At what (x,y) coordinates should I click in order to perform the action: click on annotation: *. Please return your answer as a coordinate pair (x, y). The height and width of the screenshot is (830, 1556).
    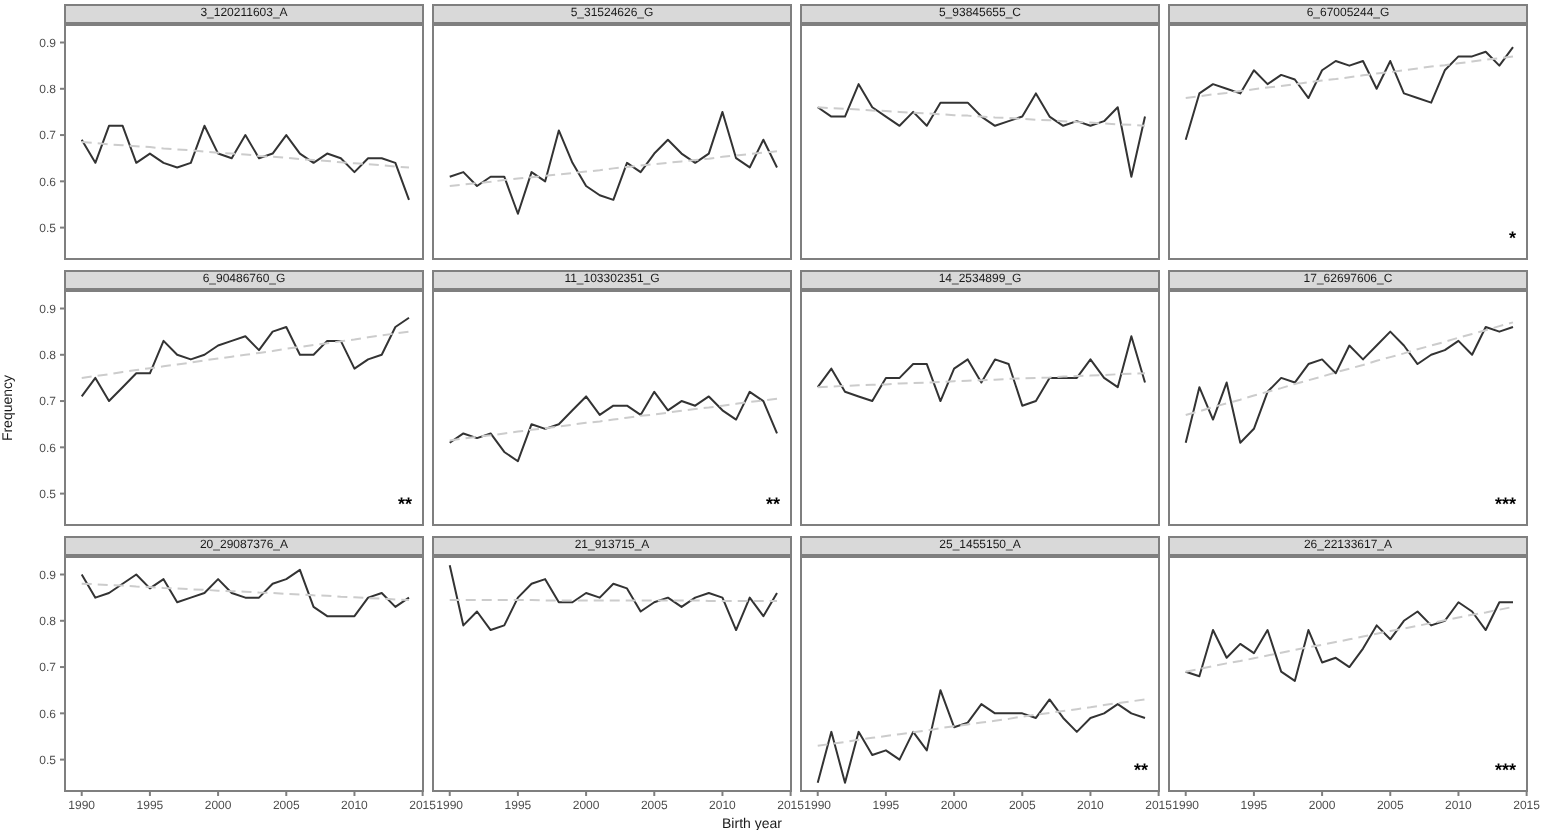
    Looking at the image, I should click on (1511, 238).